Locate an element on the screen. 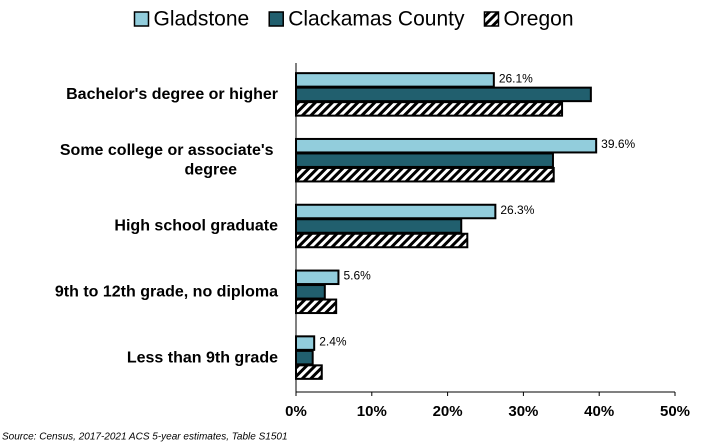  category-label: Less than 9th grade is located at coordinates (202, 357).